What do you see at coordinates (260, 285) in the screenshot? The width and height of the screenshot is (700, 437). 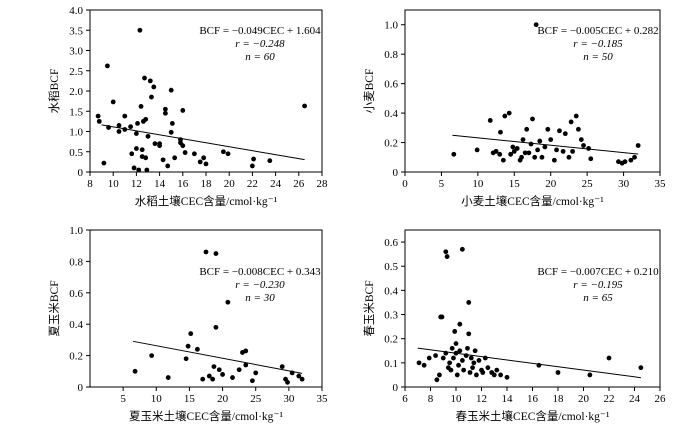 I see `correlation-coefficient: r = −0.230` at bounding box center [260, 285].